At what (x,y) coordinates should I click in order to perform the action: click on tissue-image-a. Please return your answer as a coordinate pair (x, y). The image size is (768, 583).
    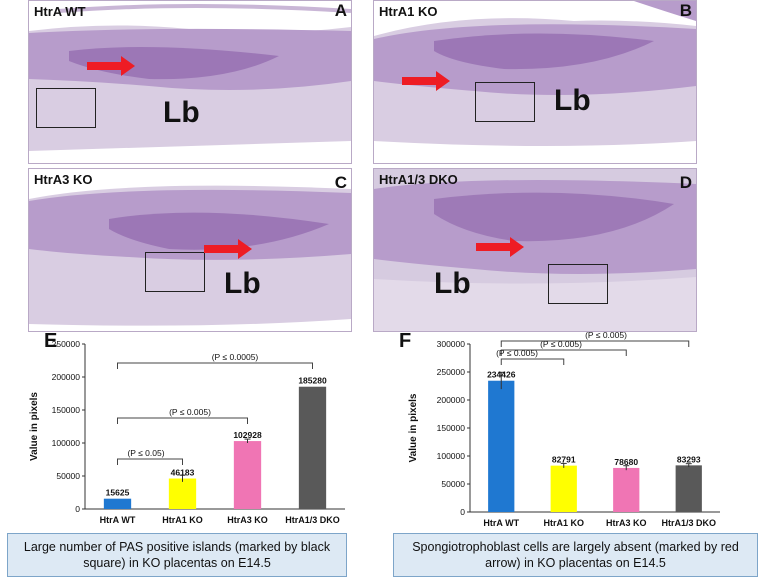
    Looking at the image, I should click on (190, 82).